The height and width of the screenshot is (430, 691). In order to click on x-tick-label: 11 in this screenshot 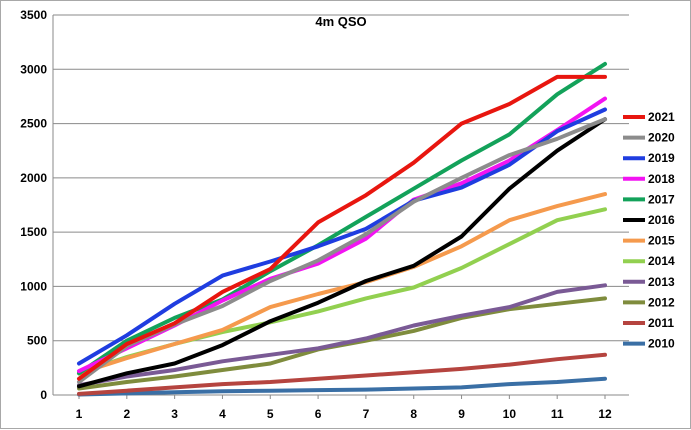, I will do `click(557, 414)`.